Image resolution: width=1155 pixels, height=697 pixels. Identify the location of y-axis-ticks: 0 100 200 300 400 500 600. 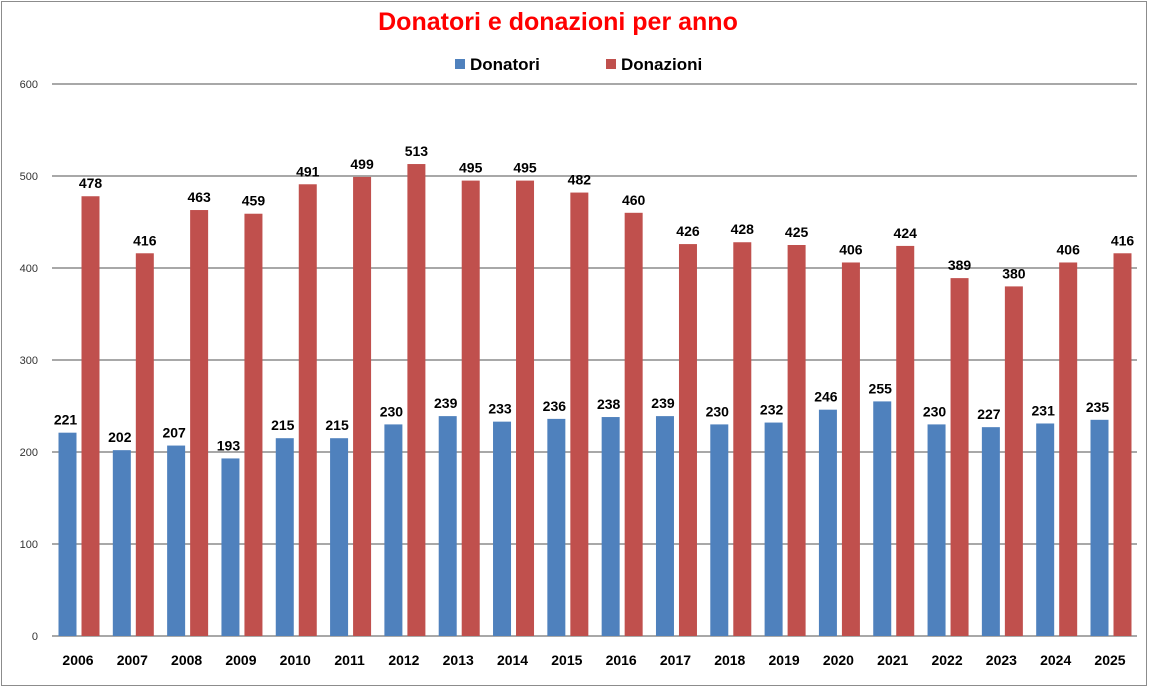
(29, 361).